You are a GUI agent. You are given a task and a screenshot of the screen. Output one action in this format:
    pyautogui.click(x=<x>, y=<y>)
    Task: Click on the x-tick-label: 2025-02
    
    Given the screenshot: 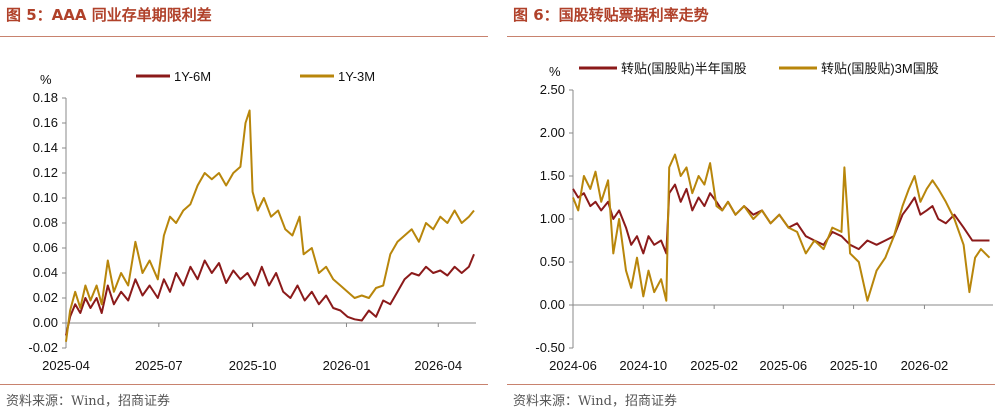 What is the action you would take?
    pyautogui.click(x=714, y=365)
    